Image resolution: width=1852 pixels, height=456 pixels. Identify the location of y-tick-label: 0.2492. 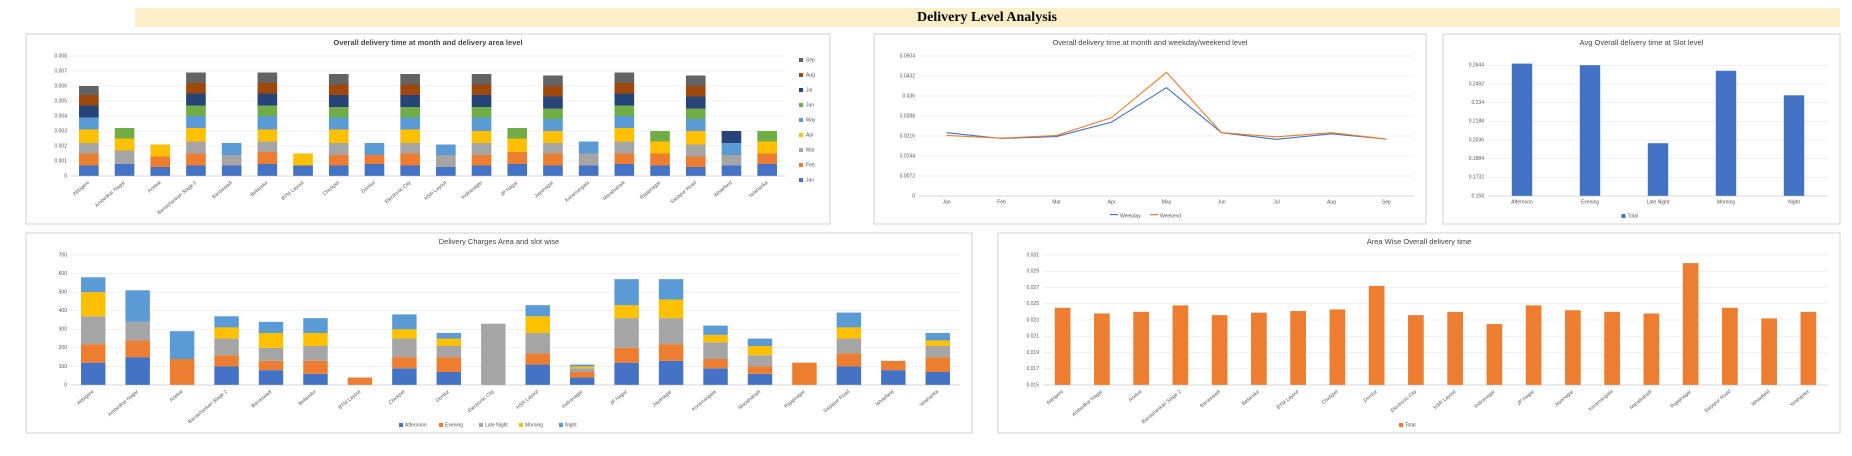
(1477, 84).